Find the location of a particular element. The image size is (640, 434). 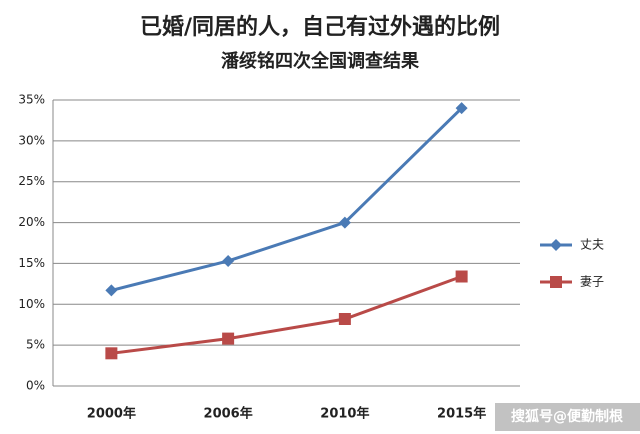

series-line is located at coordinates (287, 315).